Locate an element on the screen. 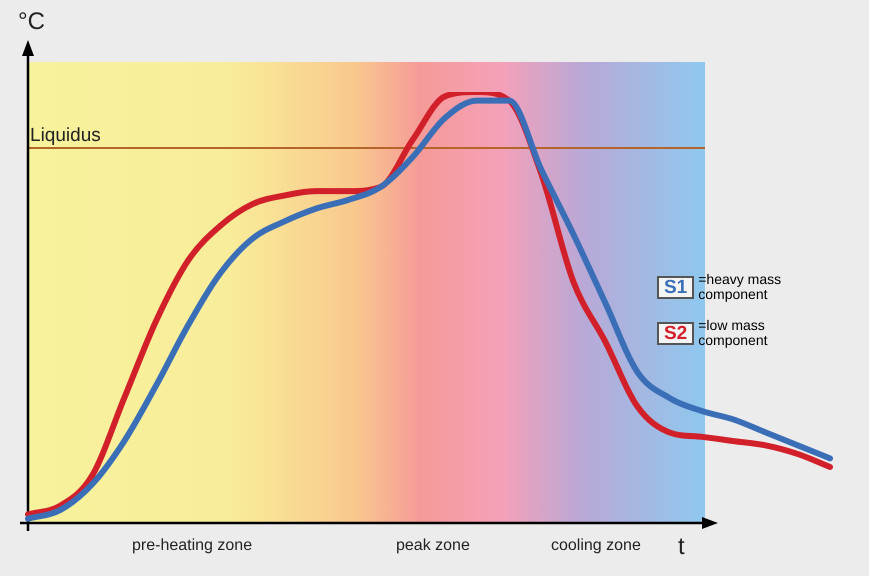 The height and width of the screenshot is (576, 869). text: pre-heating zone is located at coordinates (192, 546).